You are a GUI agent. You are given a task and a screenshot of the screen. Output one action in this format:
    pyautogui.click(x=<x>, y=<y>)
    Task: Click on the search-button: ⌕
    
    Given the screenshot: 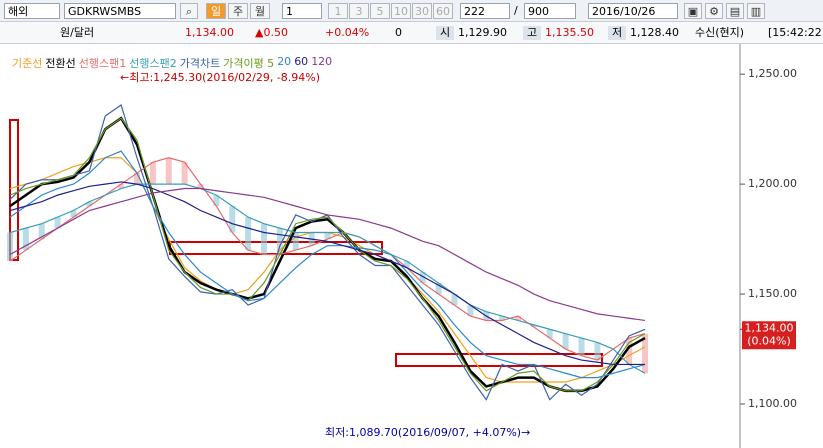 What is the action you would take?
    pyautogui.click(x=189, y=11)
    